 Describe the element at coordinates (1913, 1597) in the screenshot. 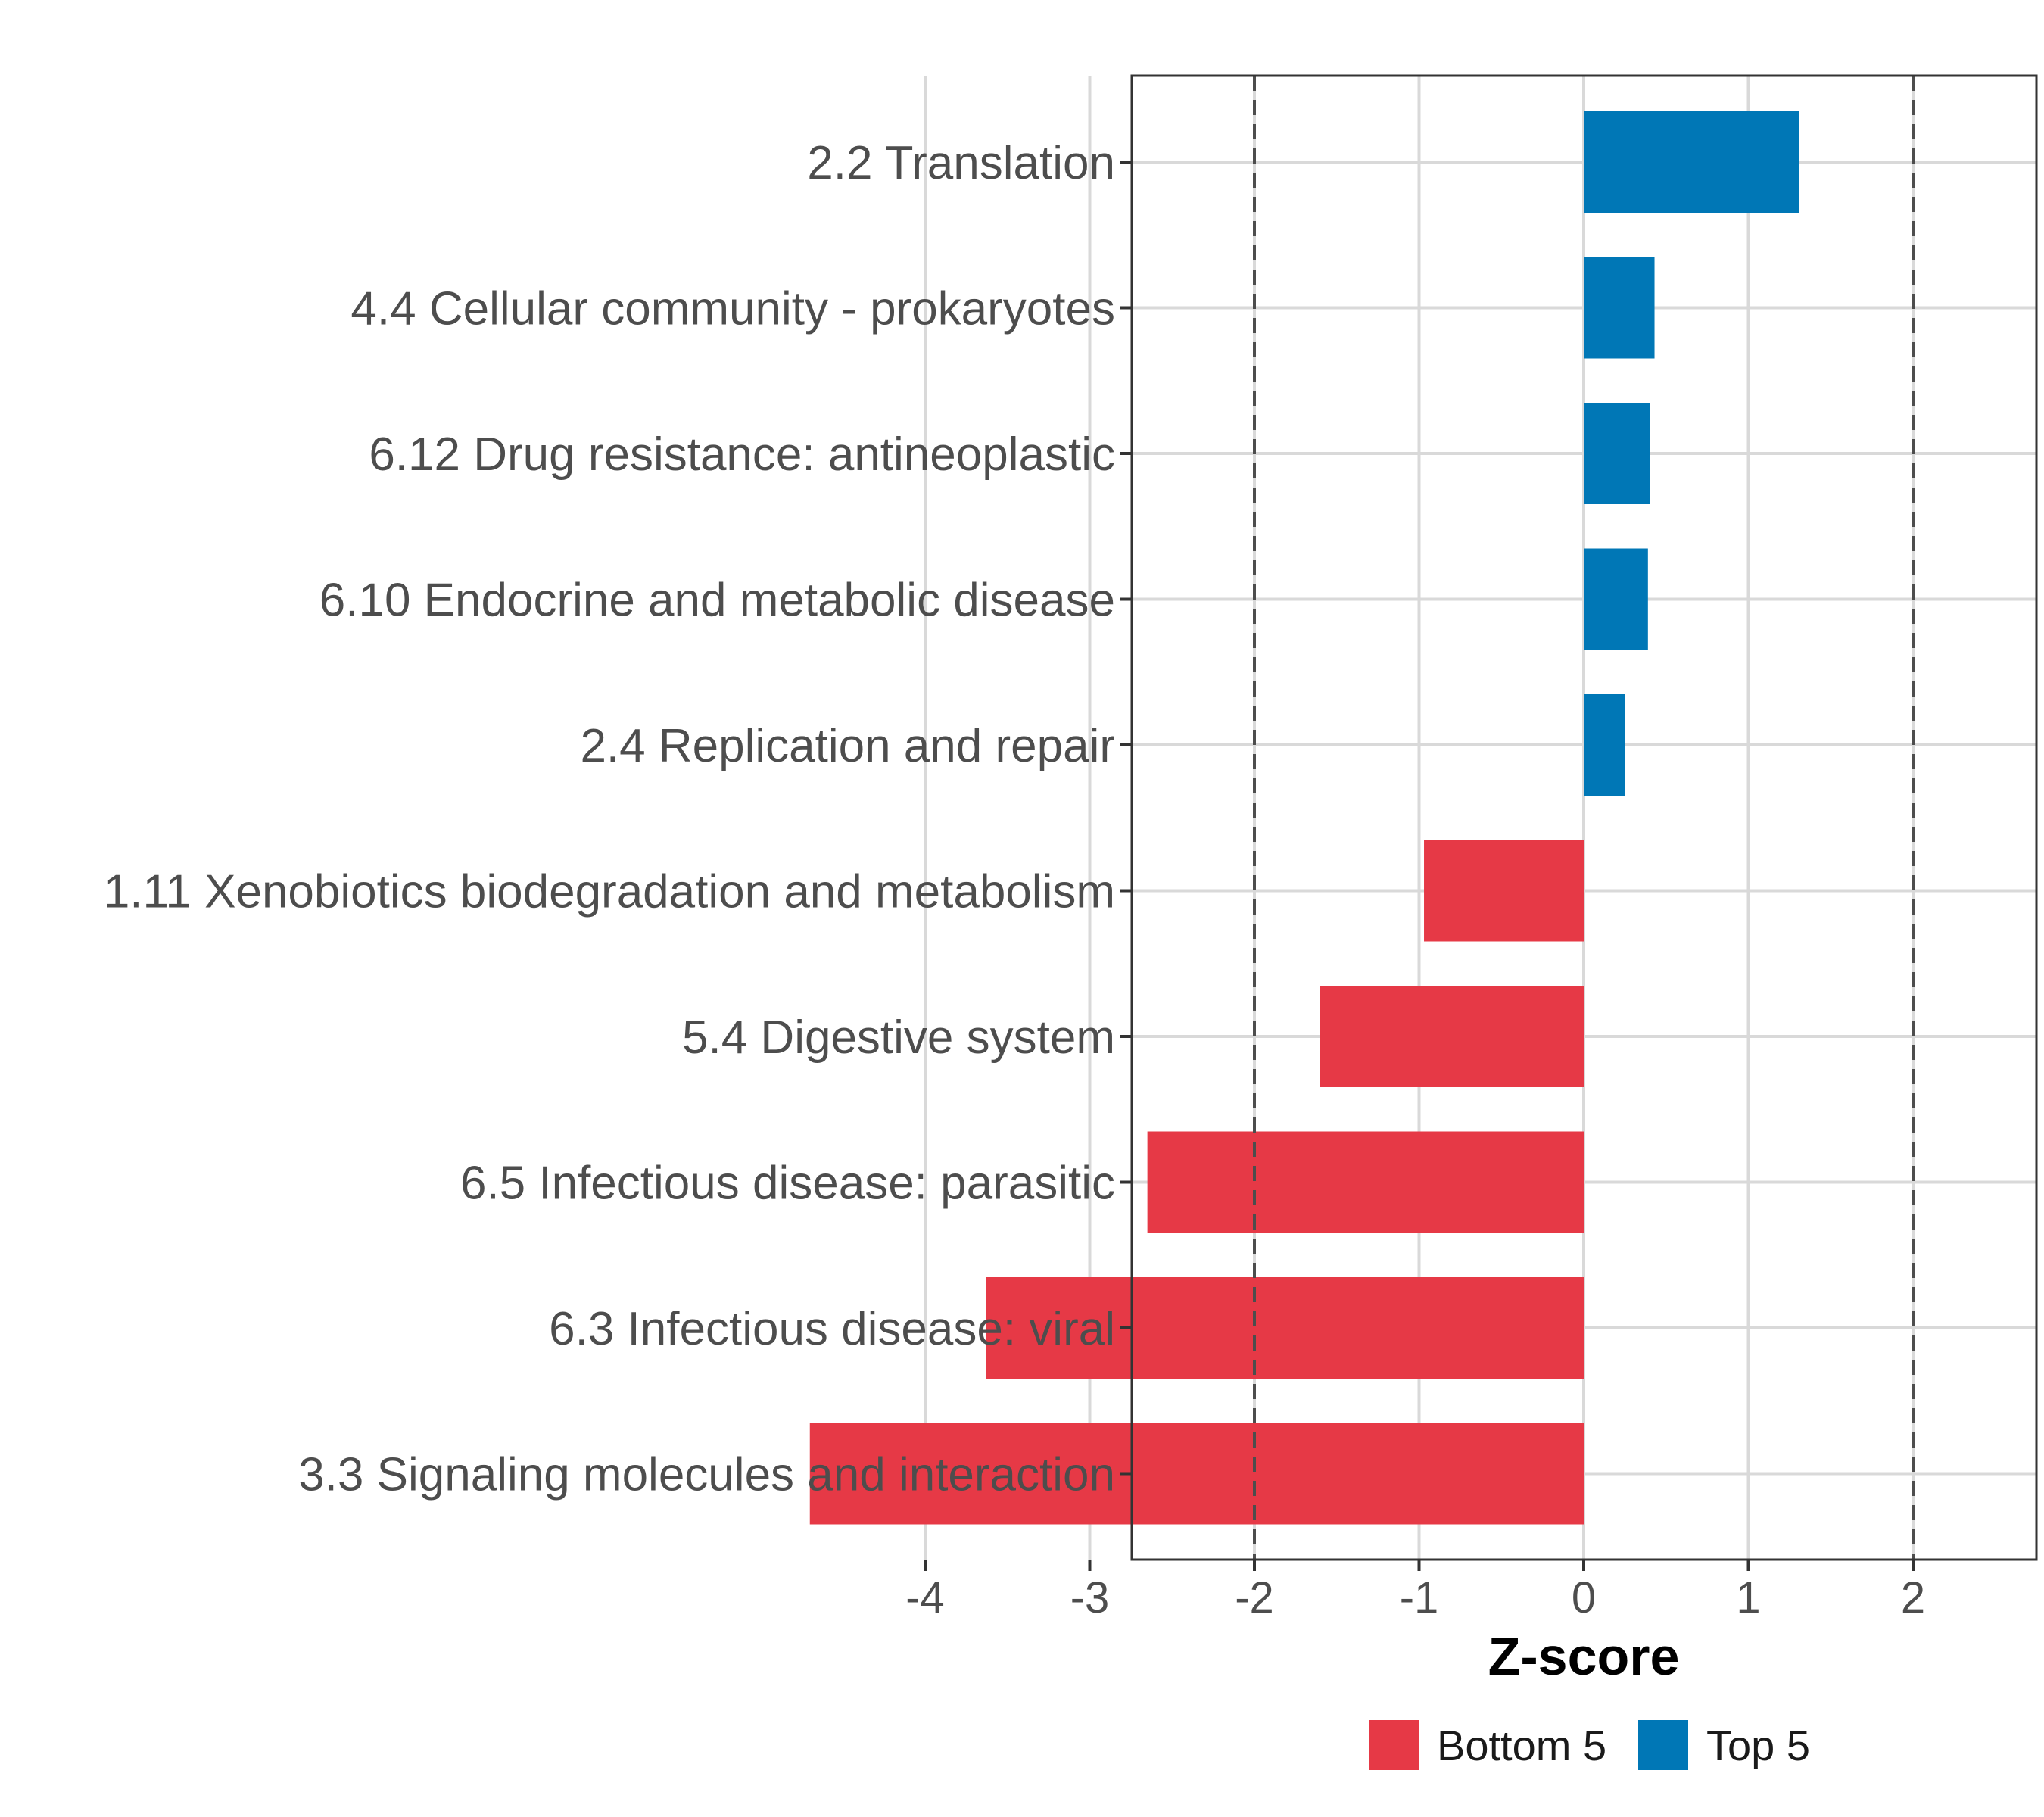

I see `x-tick-label-6: 2` at that location.